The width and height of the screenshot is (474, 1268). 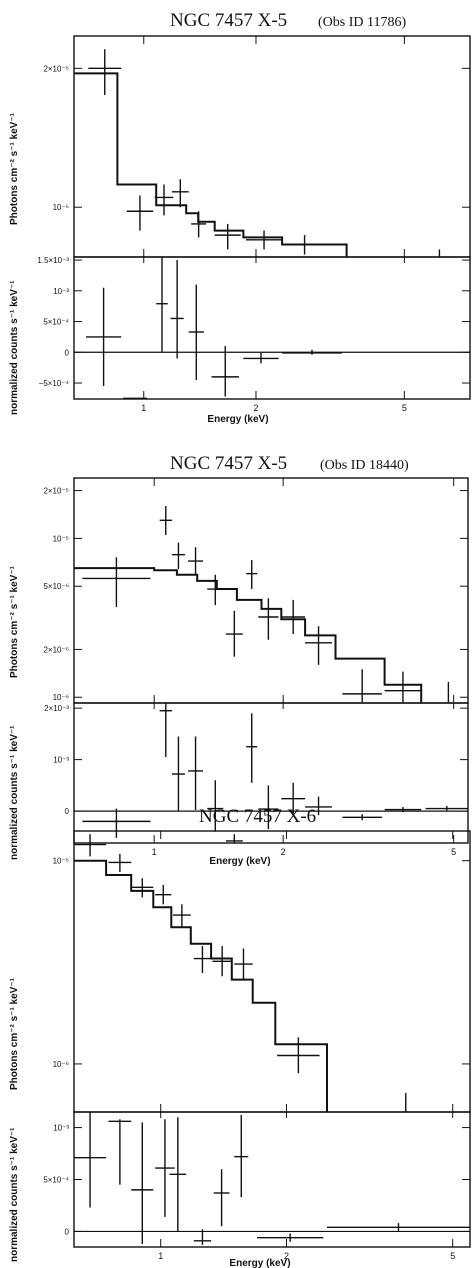 I want to click on spectrum-y-tick-label: 2×10⁻⁶, so click(x=56, y=649).